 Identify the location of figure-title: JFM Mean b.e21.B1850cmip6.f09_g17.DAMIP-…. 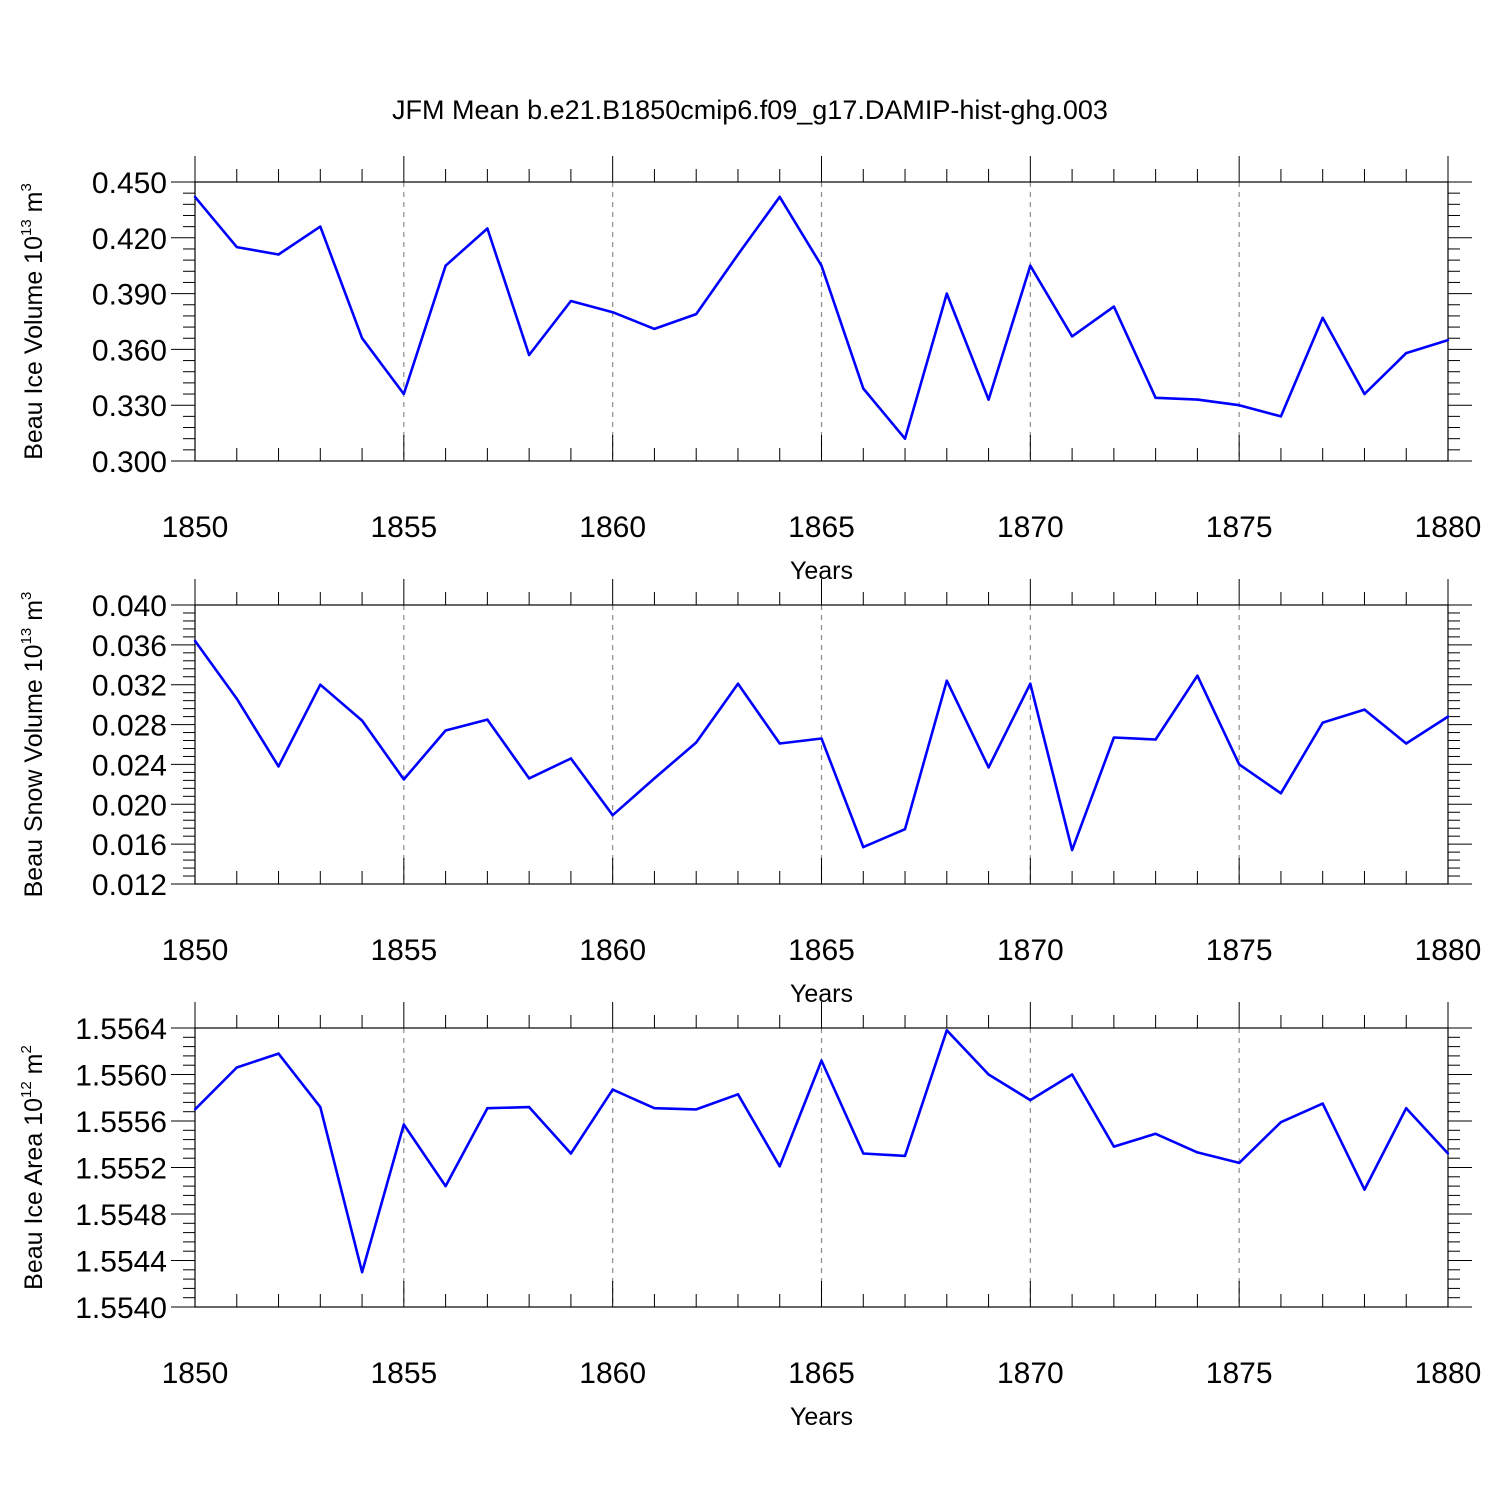
(750, 110).